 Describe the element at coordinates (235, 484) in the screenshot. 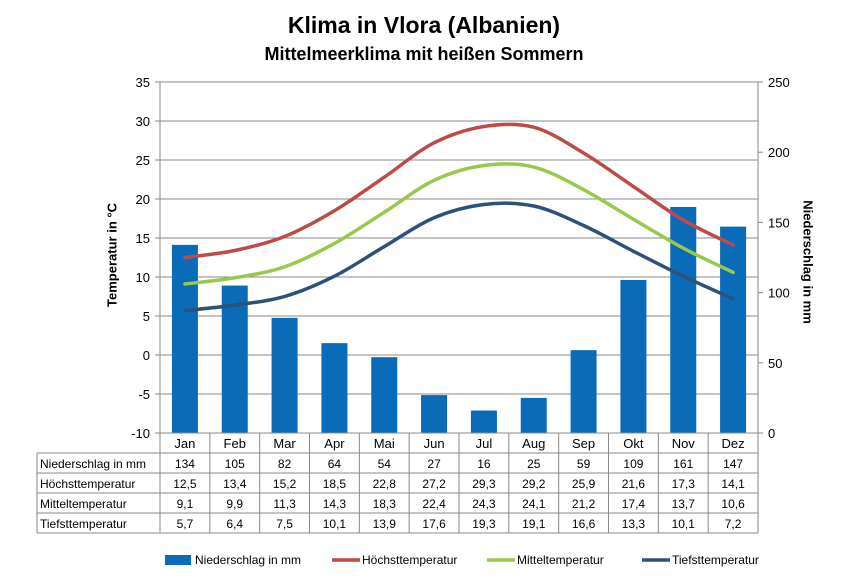

I see `table-cell: 13,4` at that location.